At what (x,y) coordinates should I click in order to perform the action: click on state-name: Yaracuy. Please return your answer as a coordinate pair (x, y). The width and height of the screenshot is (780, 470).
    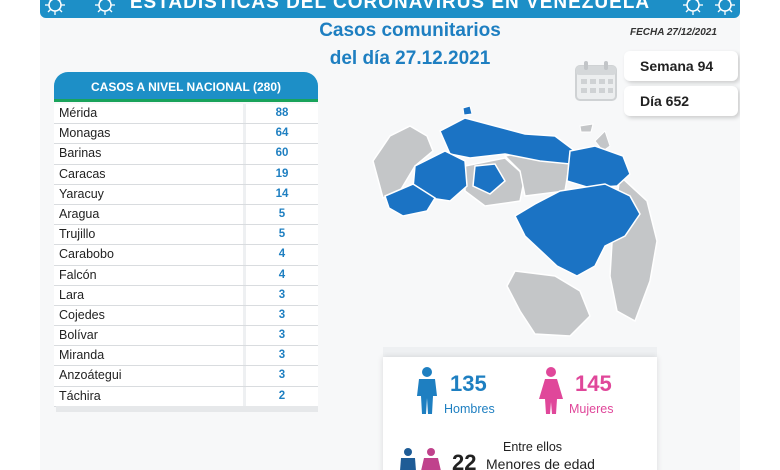
    Looking at the image, I should click on (150, 194).